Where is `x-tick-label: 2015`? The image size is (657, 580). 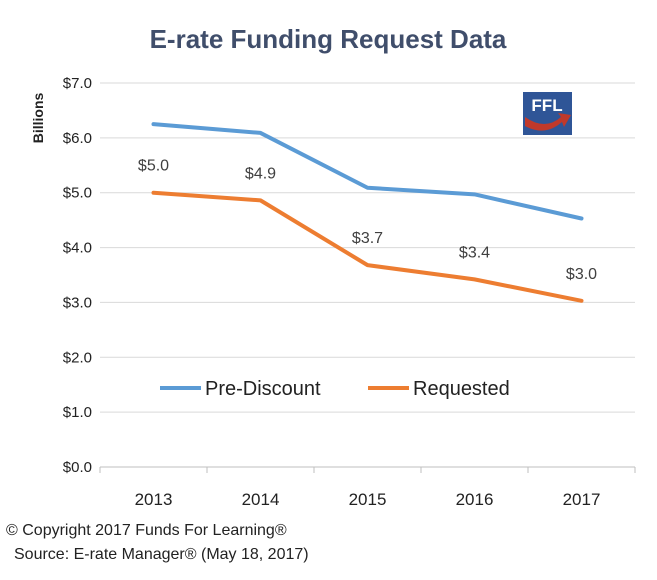 x-tick-label: 2015 is located at coordinates (368, 499).